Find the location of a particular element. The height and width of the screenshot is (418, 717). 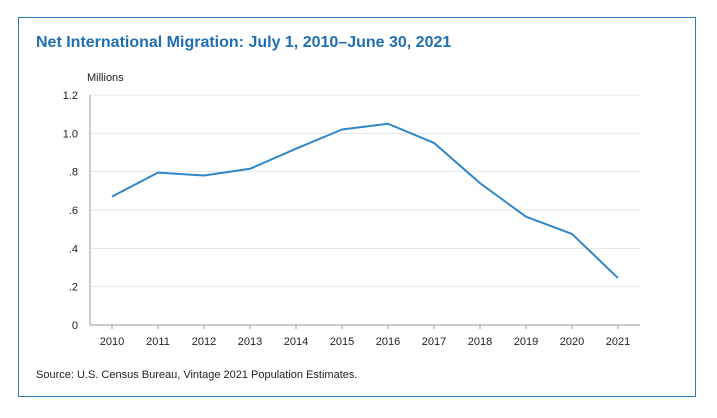

y-tick-label: .4 is located at coordinates (73, 249).